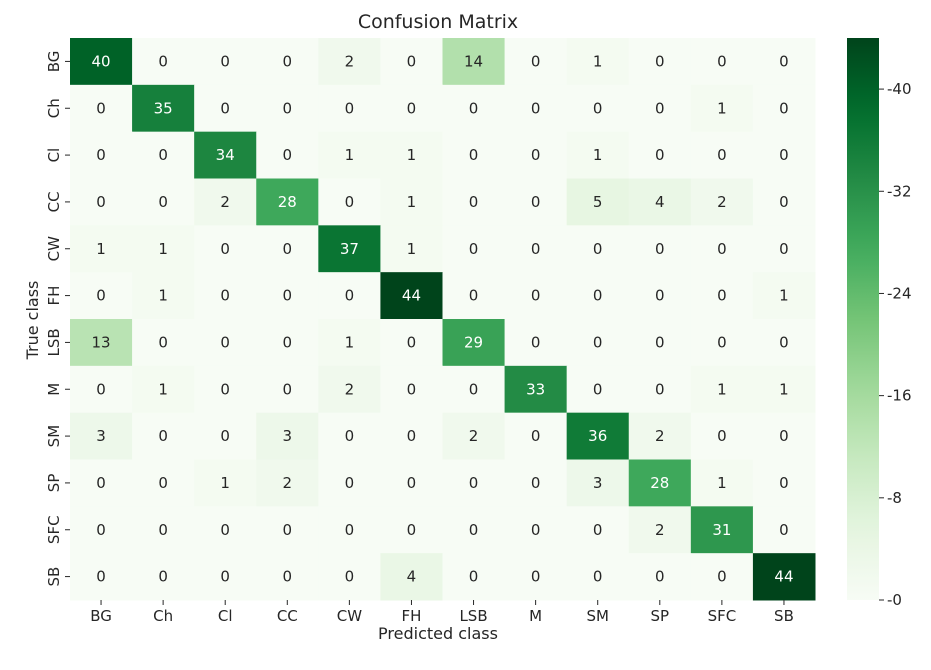  I want to click on x-axis-ticks: BG Ch Cl CC CW FH LSB M SM SP SFC SB, so click(442, 612).